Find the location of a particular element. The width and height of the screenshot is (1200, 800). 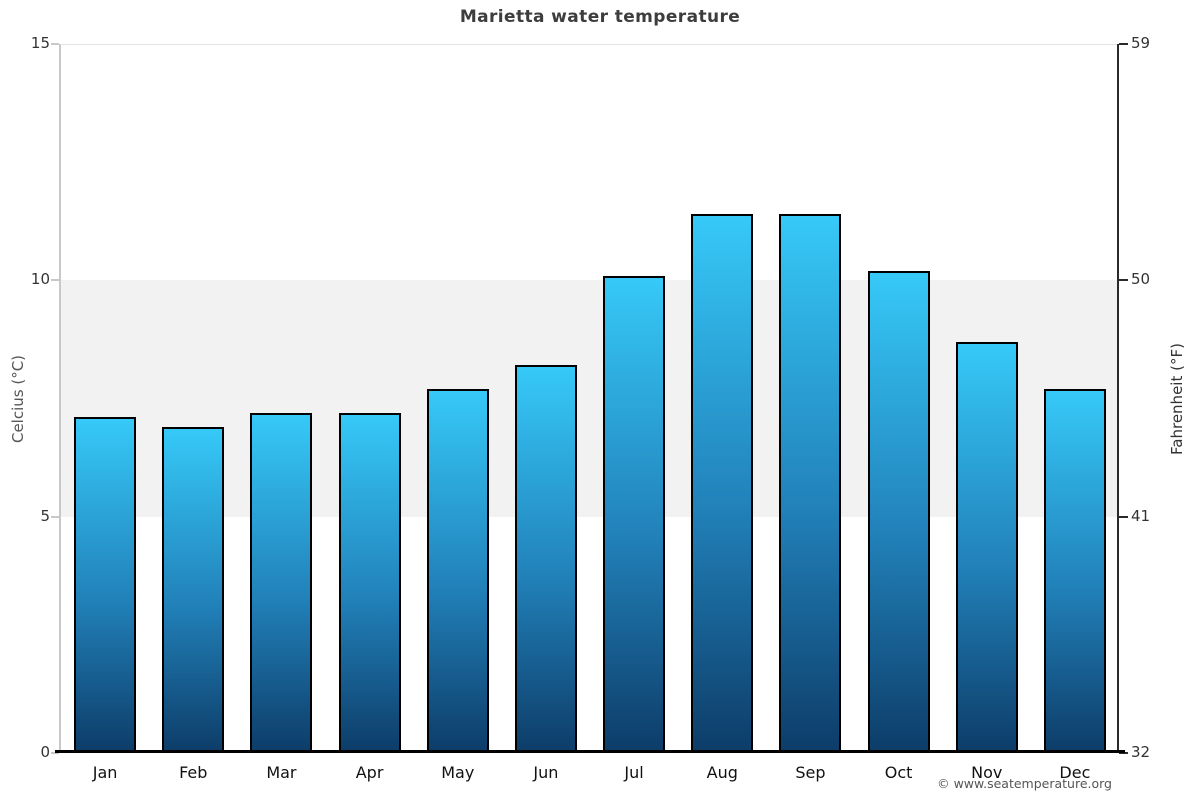

x-tick-label-mar: Mar is located at coordinates (281, 772).